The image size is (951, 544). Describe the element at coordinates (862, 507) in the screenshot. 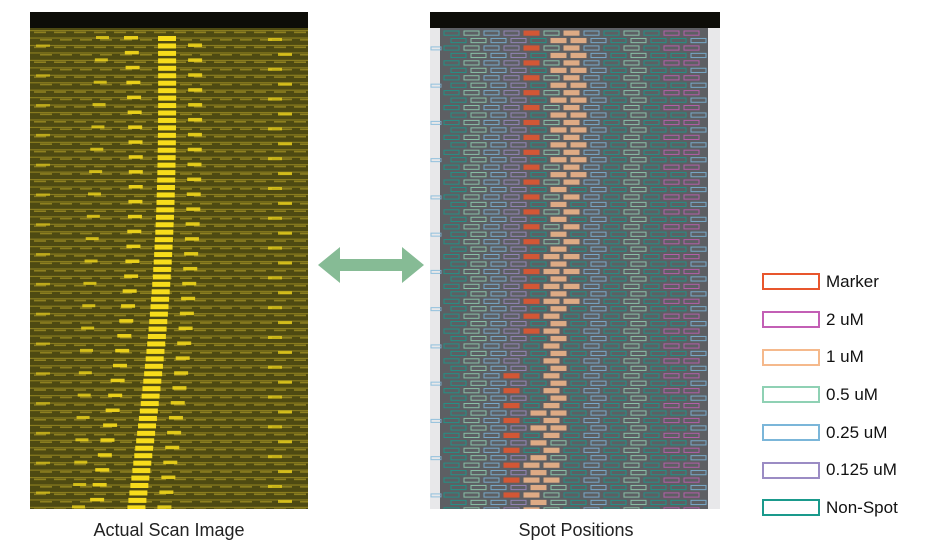

I see `legend-label: Non-Spot` at that location.